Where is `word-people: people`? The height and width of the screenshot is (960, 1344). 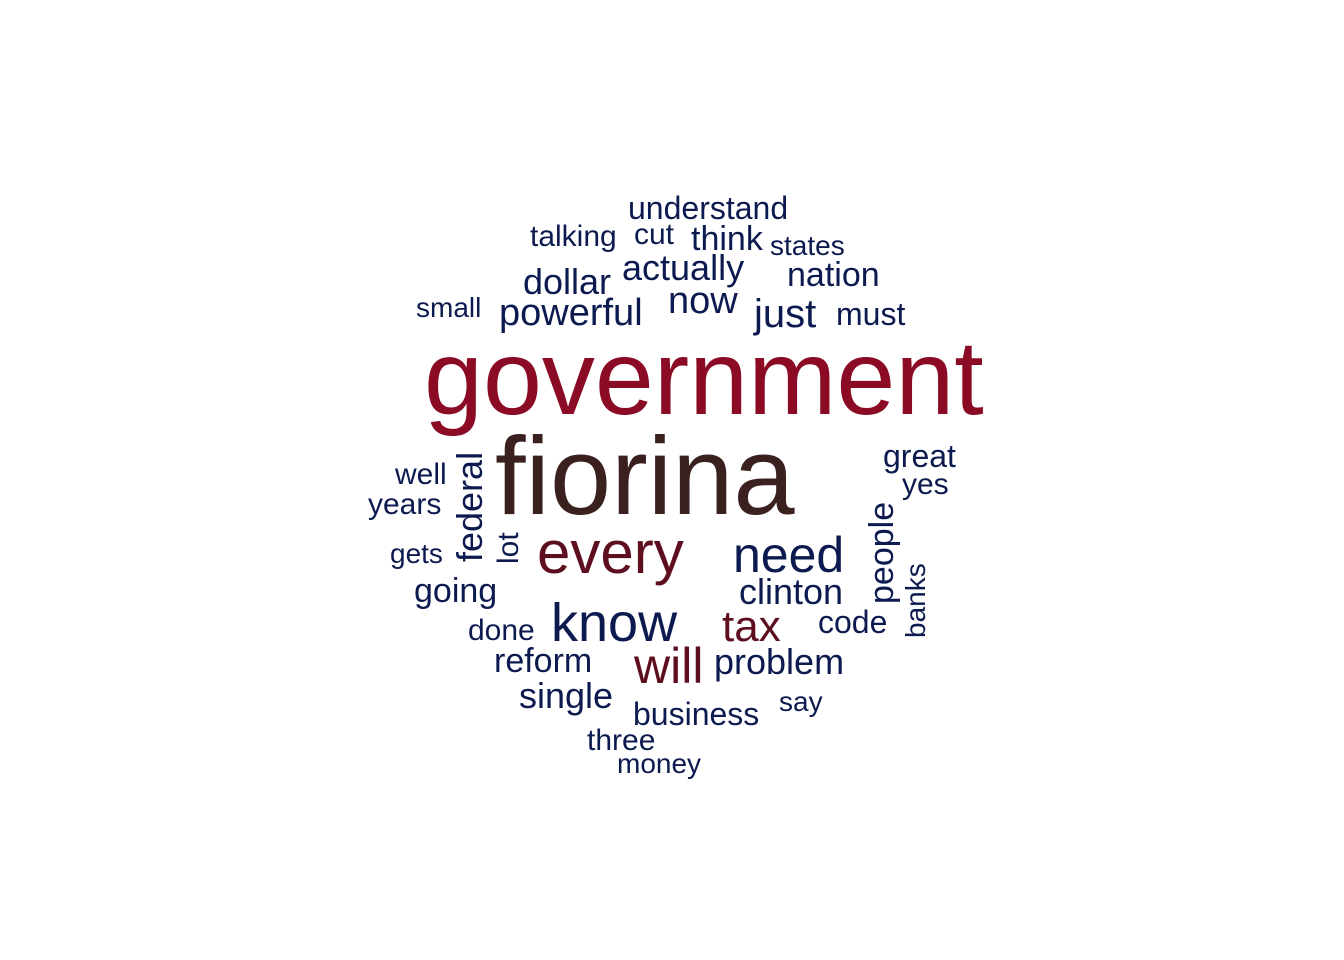
word-people: people is located at coordinates (882, 552).